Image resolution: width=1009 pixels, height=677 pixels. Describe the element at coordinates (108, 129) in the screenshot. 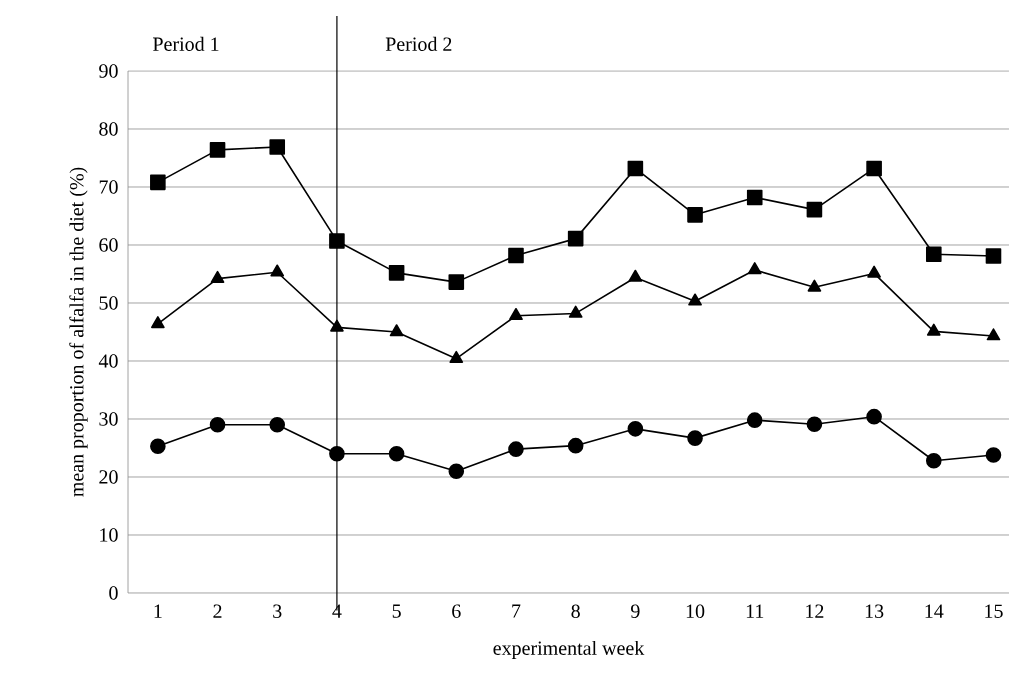

I see `y-tick-label: 80` at that location.